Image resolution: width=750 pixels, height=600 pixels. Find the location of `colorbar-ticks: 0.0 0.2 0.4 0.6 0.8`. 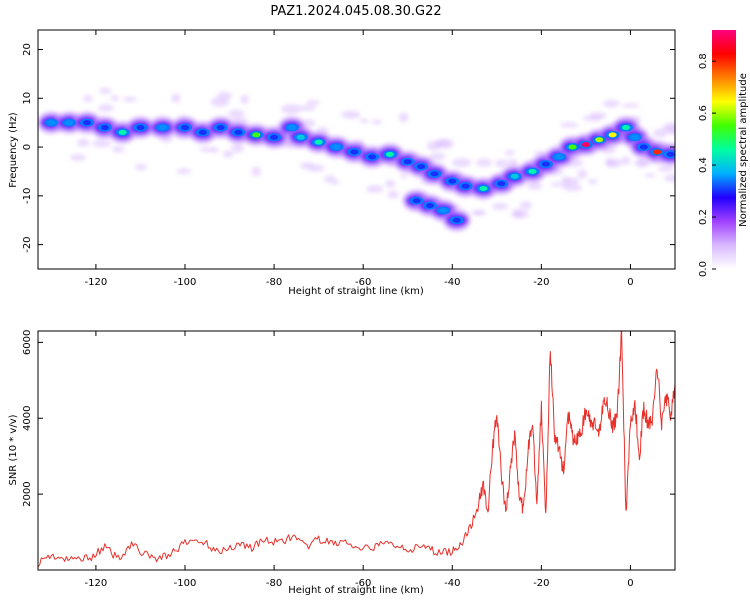

colorbar-ticks: 0.0 0.2 0.4 0.6 0.8 is located at coordinates (707, 165).